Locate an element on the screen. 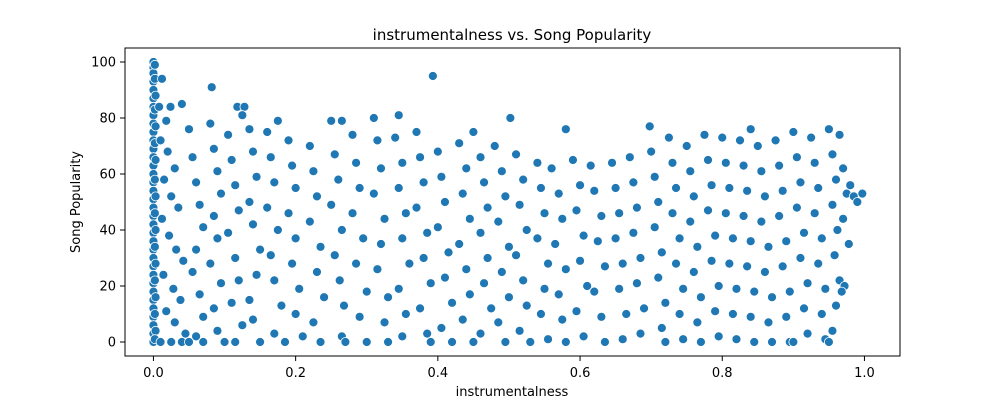  x-tick-label: 0.2 is located at coordinates (295, 373).